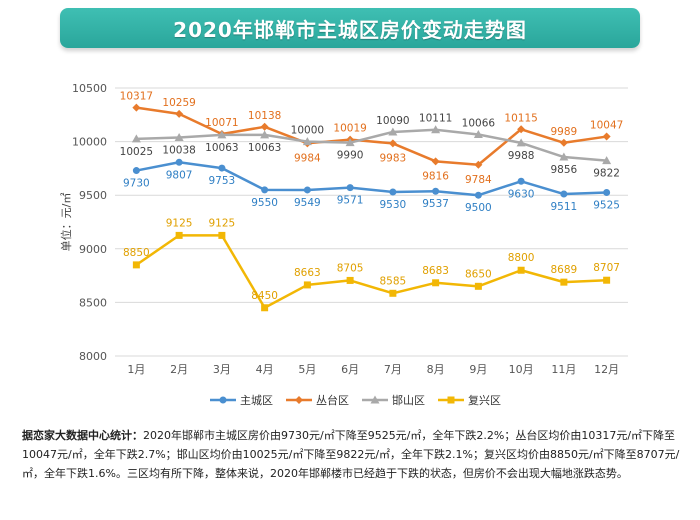 Image resolution: width=700 pixels, height=520 pixels. What do you see at coordinates (264, 116) in the screenshot?
I see `data-label: 10138` at bounding box center [264, 116].